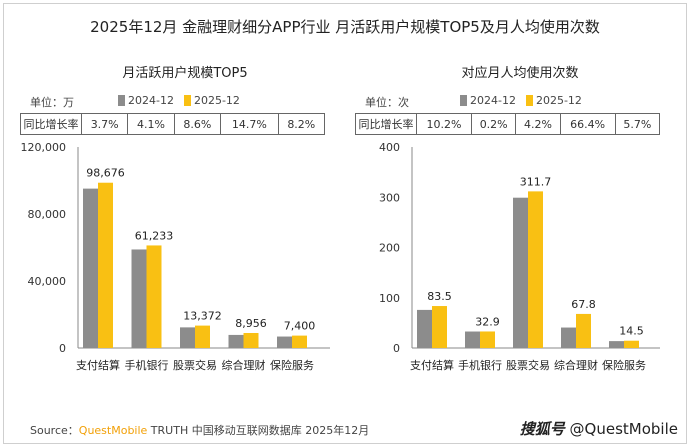  What do you see at coordinates (494, 124) in the screenshot?
I see `growth-cell: 0.2%` at bounding box center [494, 124].